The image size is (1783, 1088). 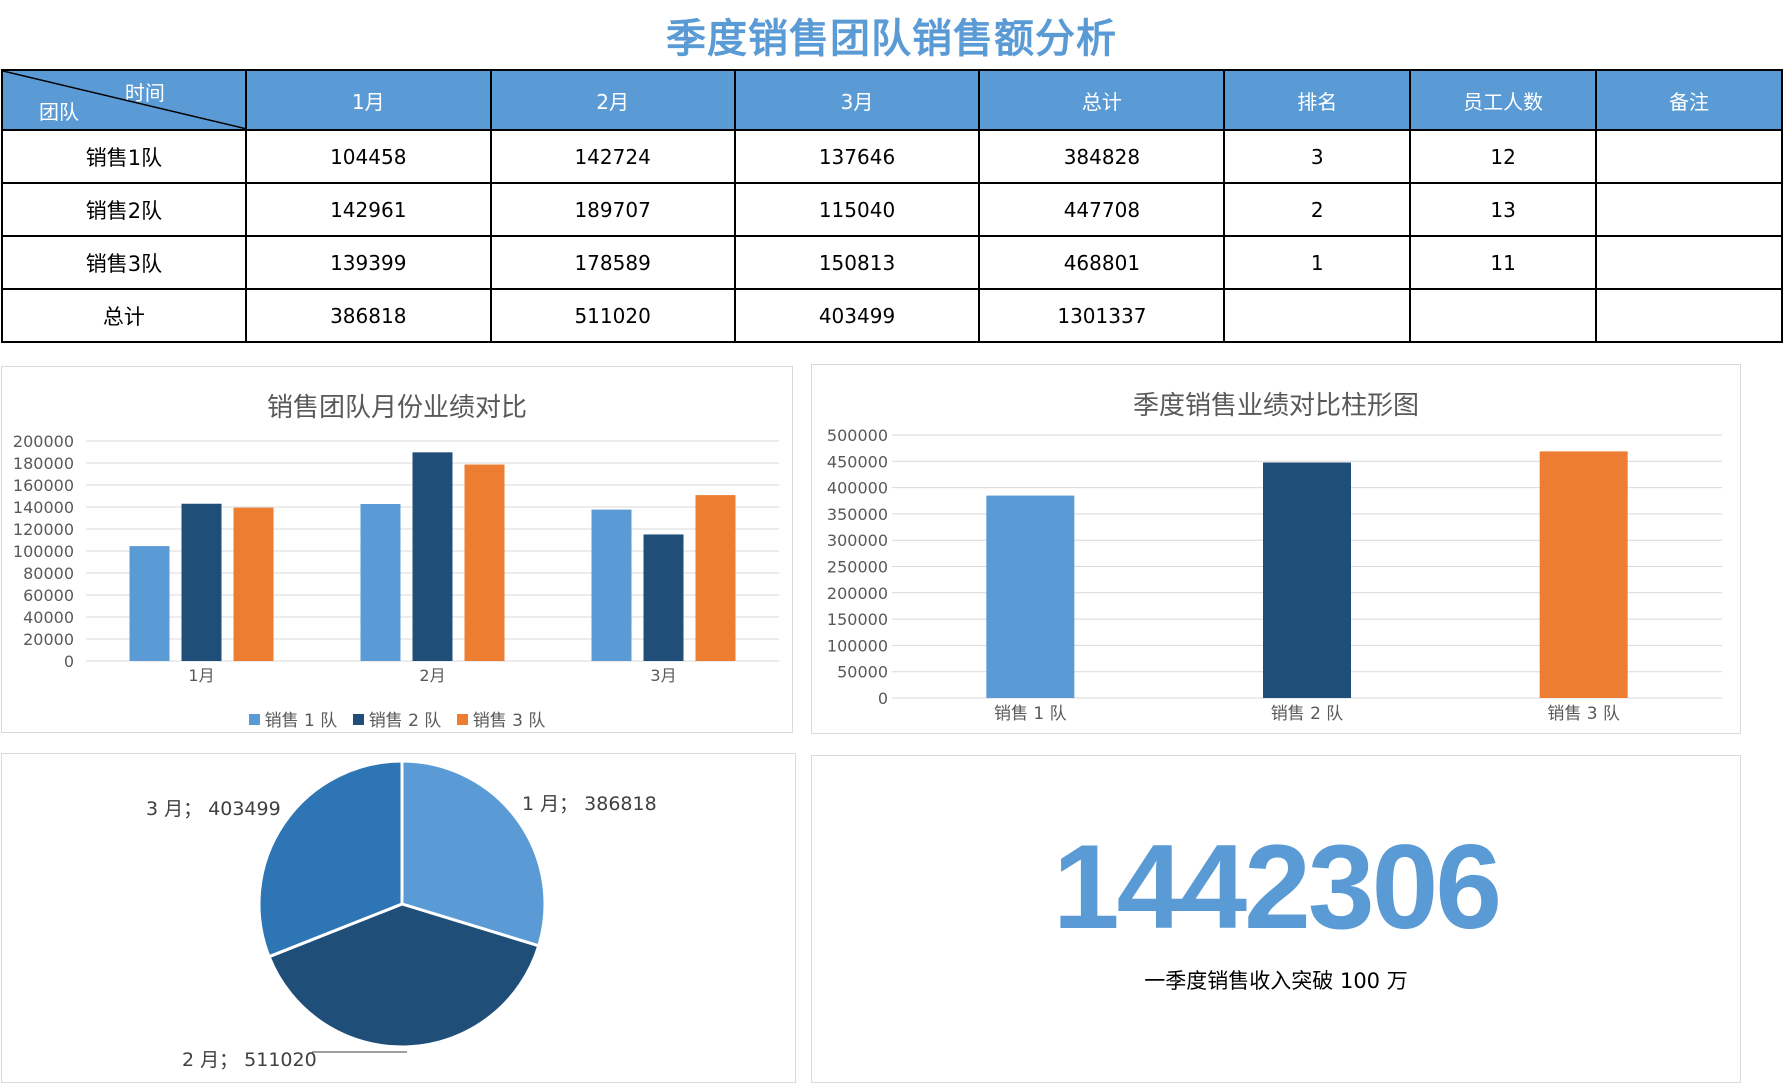 I want to click on x-tick-label: 销售 2 队, so click(x=1307, y=714).